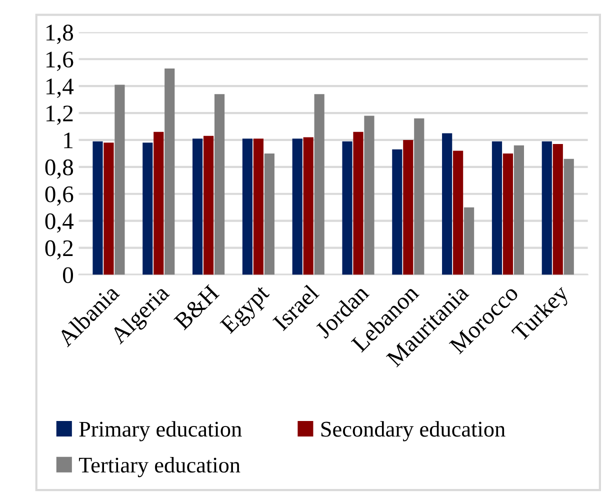 The width and height of the screenshot is (606, 495). I want to click on y-tick-label: 1,4, so click(60, 88).